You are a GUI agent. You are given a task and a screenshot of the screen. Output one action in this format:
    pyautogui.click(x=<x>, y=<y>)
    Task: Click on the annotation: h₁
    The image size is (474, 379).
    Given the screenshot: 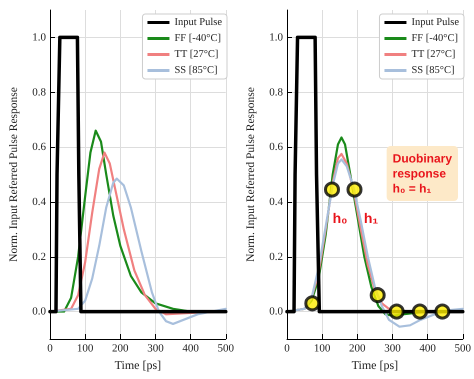 What is the action you would take?
    pyautogui.click(x=371, y=218)
    